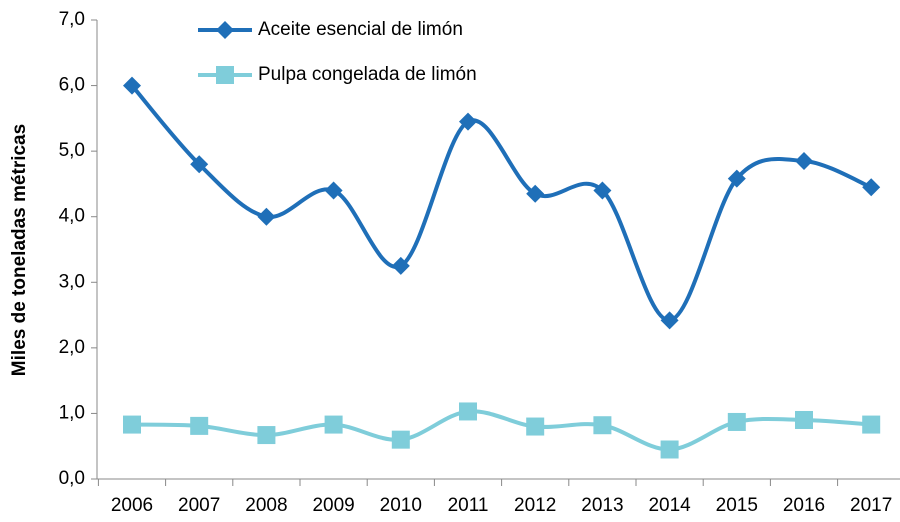  I want to click on x-tick-label: 2009, so click(333, 505).